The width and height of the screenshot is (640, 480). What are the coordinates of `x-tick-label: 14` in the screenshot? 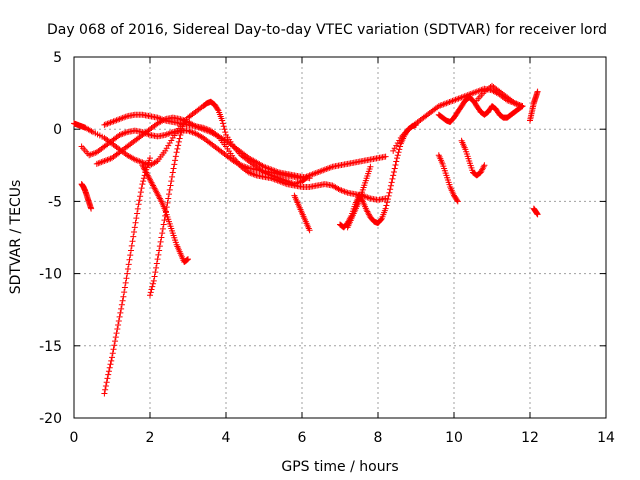 It's located at (606, 438).